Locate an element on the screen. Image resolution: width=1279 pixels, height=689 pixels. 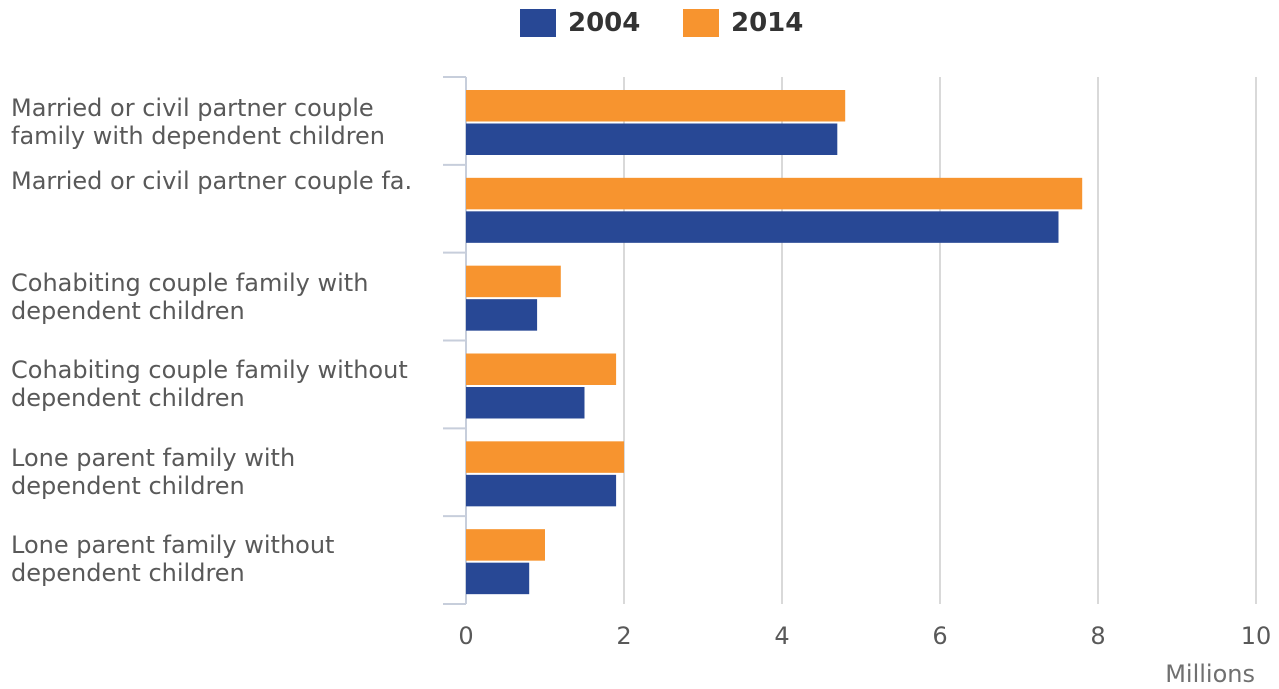
category-label-line: Cohabiting couple family without is located at coordinates (209, 370).